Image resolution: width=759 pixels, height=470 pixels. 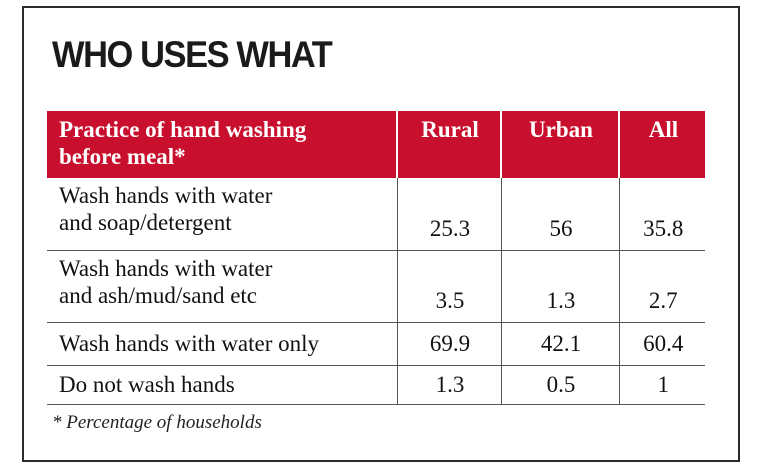 I want to click on cell-urban: 1.3, so click(x=559, y=286).